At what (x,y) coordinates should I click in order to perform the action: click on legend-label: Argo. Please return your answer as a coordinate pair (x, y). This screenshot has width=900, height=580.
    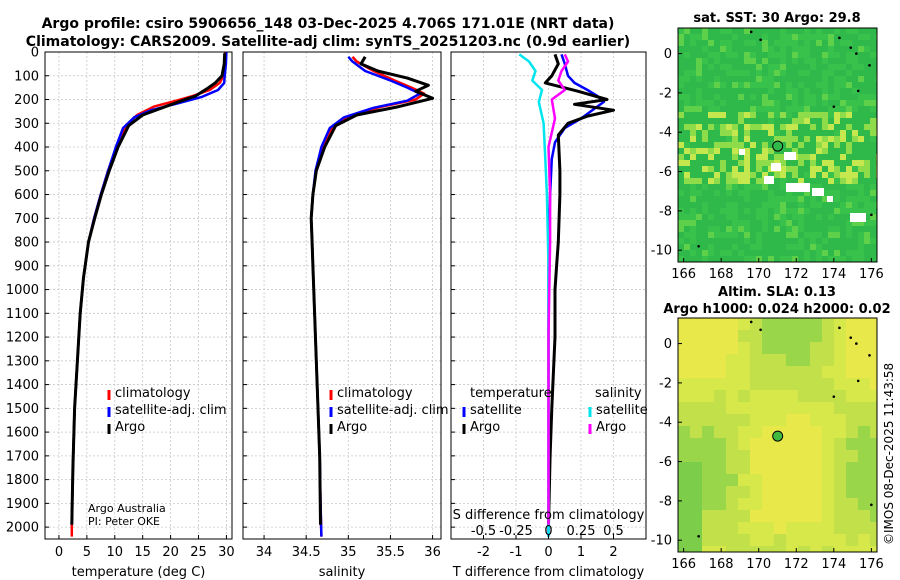
    Looking at the image, I should click on (130, 427).